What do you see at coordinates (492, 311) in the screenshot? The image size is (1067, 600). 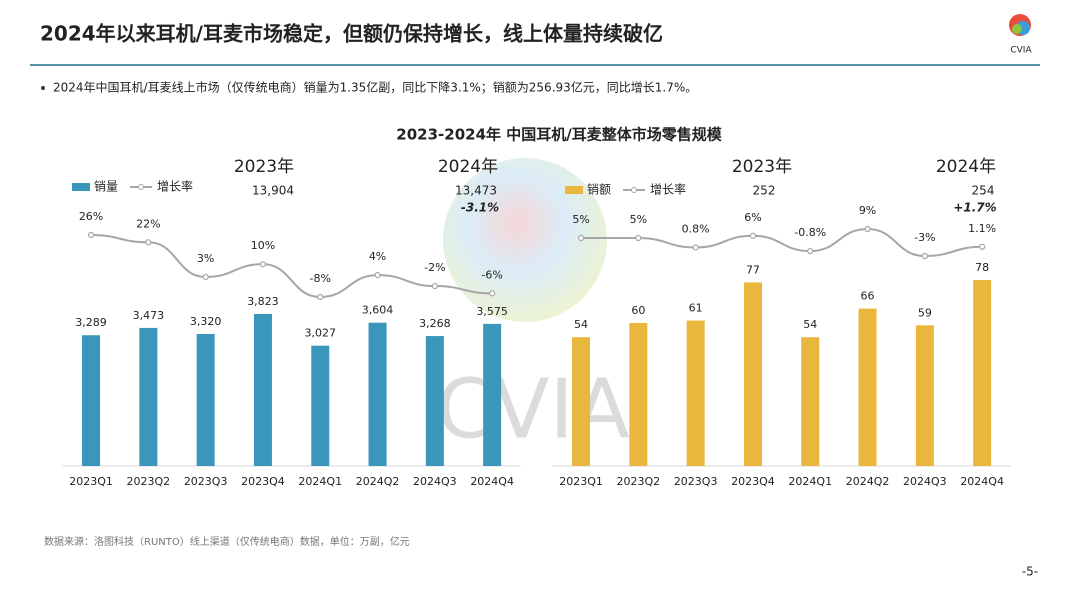 I see `bar-label: 3,575` at bounding box center [492, 311].